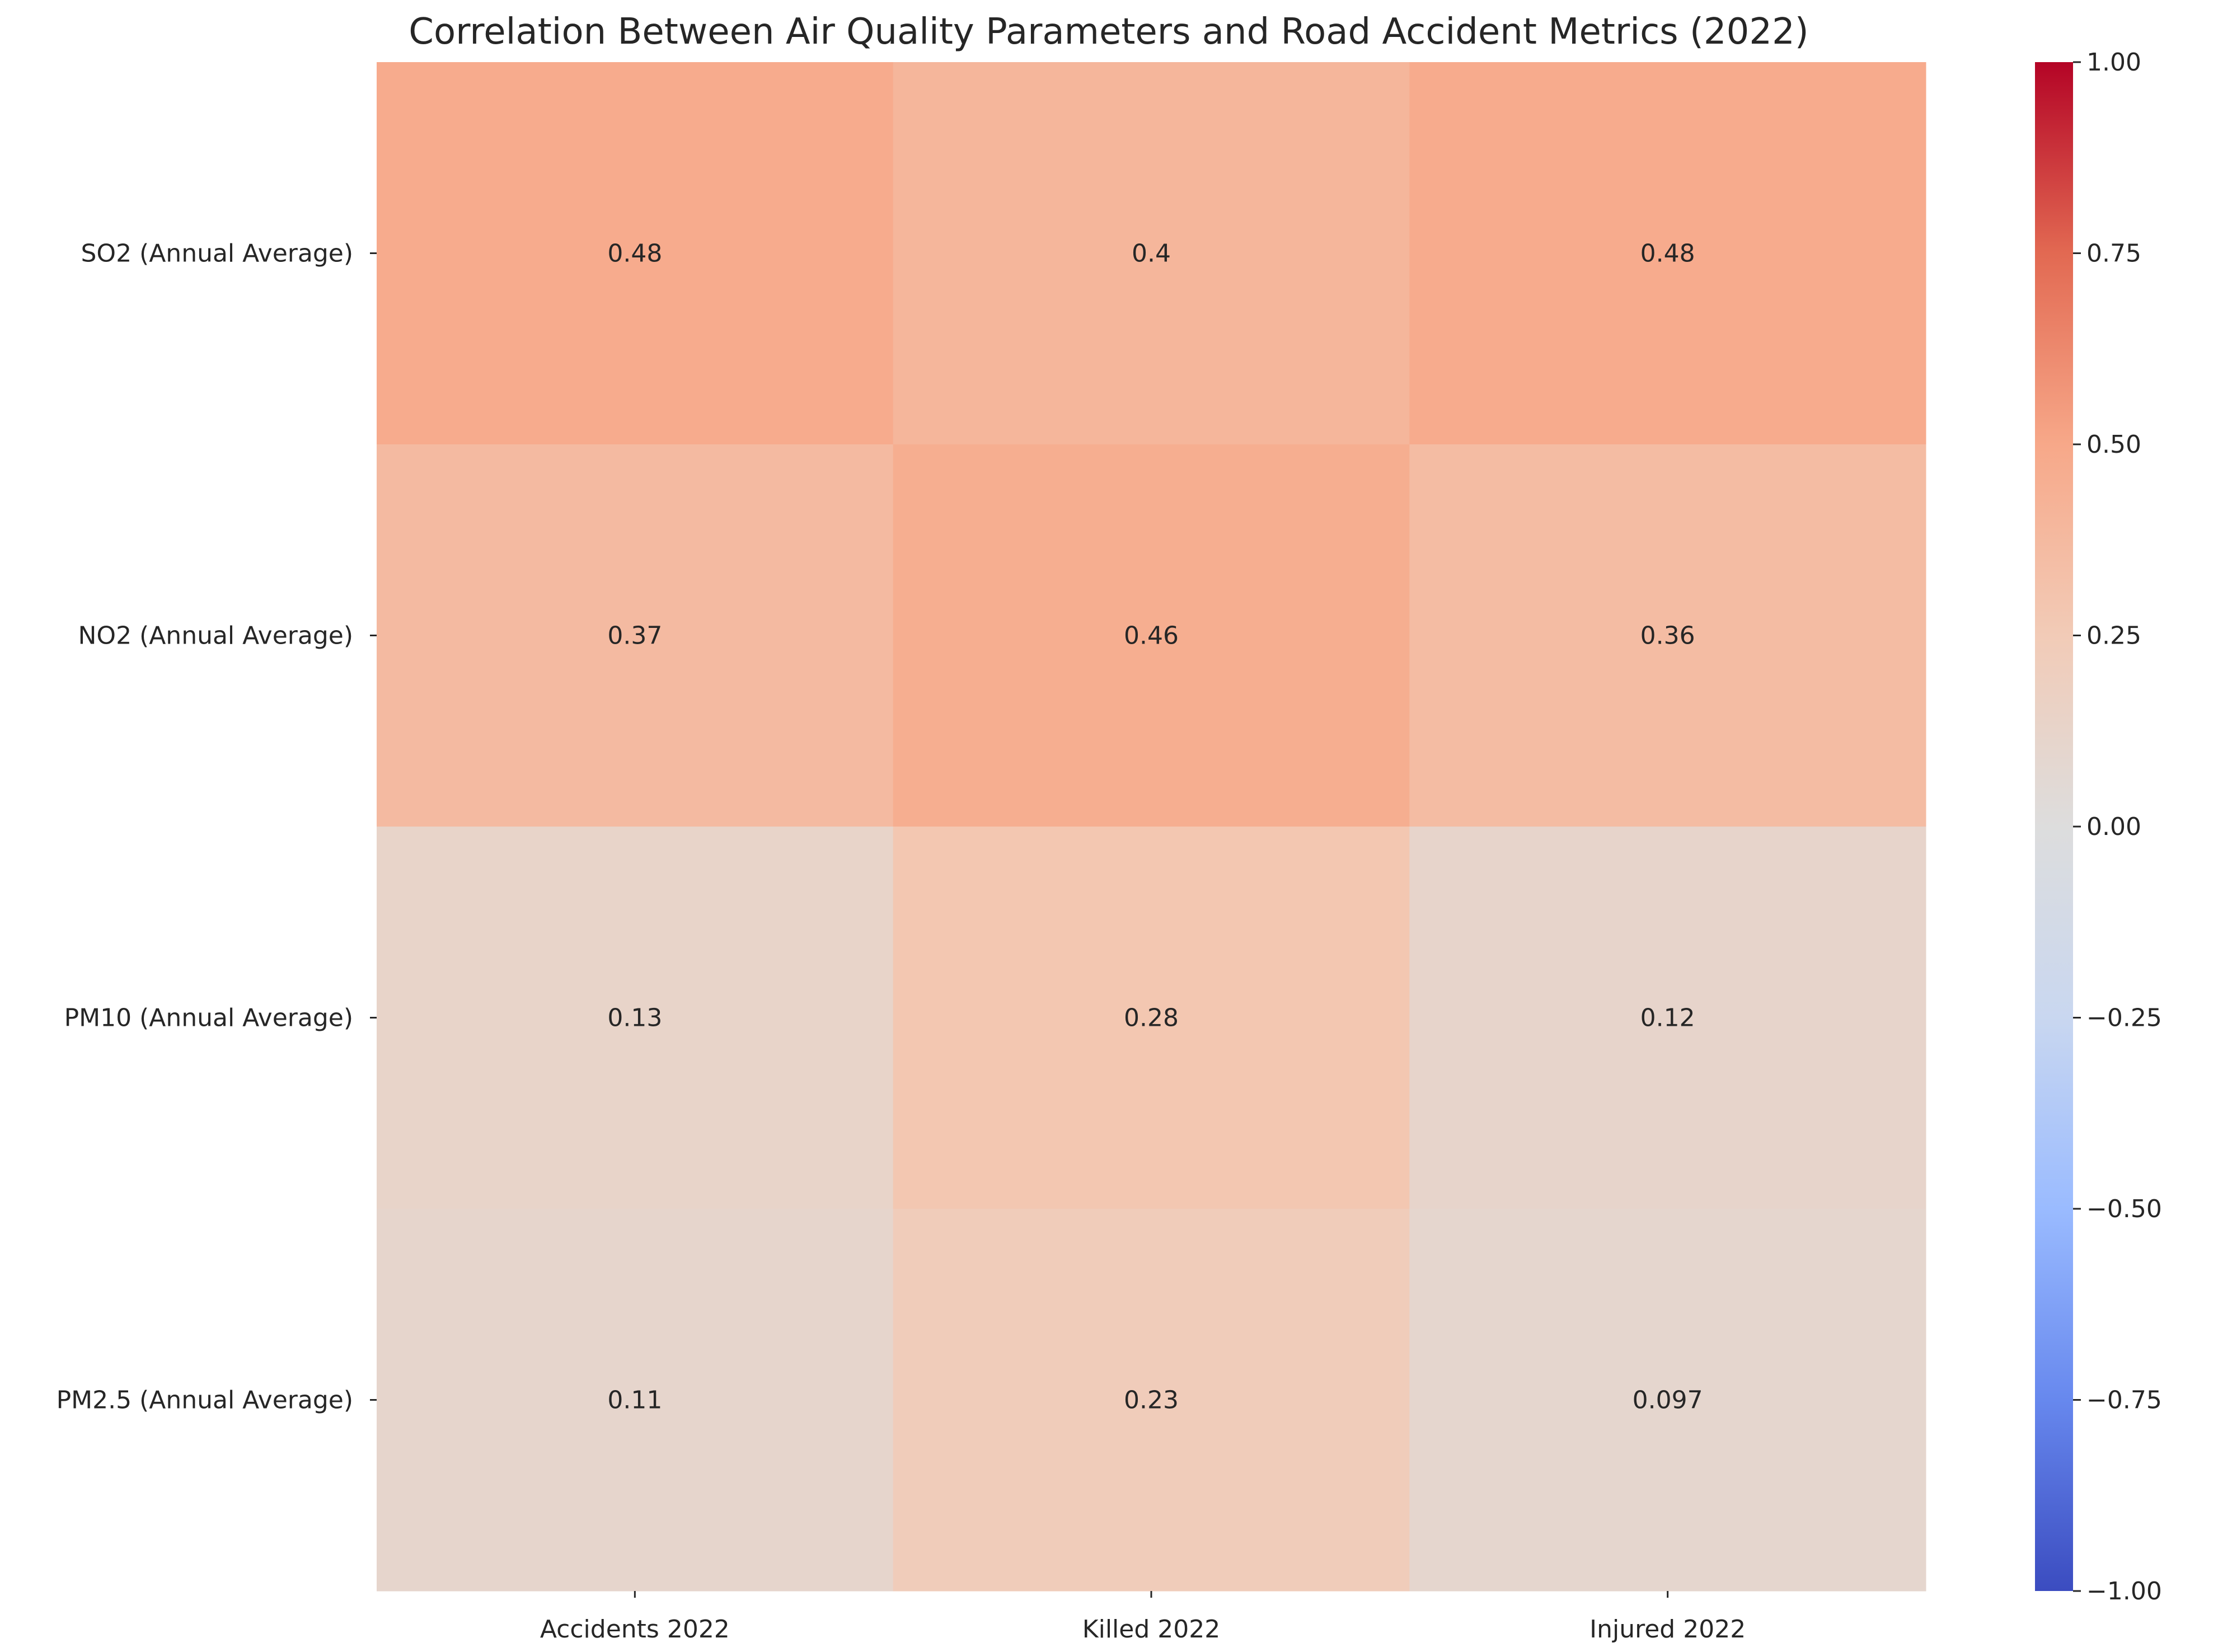 Image resolution: width=2218 pixels, height=1652 pixels. I want to click on cell-value-label: 0.13, so click(634, 1018).